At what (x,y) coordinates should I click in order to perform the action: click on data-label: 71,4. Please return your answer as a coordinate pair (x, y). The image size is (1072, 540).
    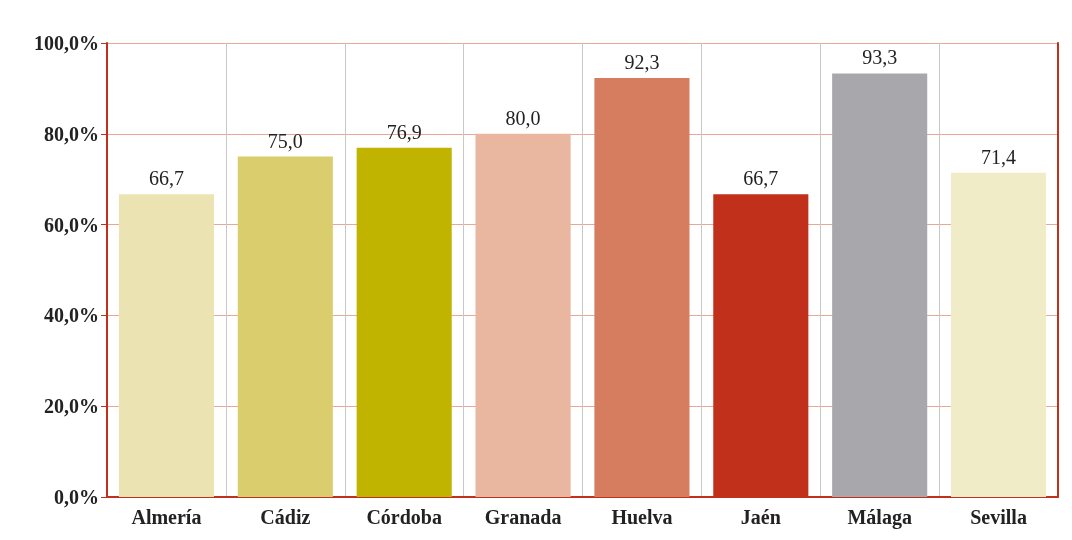
    Looking at the image, I should click on (999, 156).